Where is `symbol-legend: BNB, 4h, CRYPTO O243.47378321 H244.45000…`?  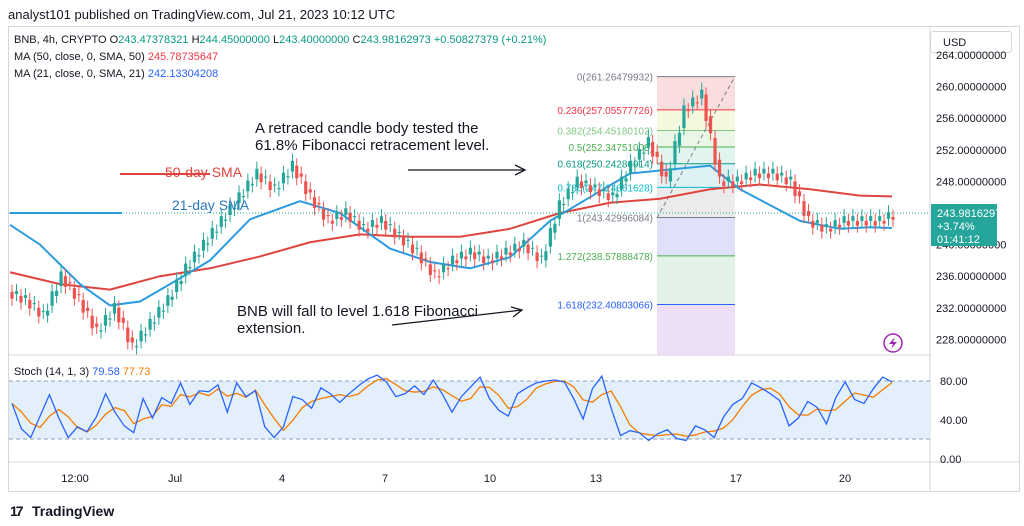
symbol-legend: BNB, 4h, CRYPTO O243.47378321 H244.45000… is located at coordinates (280, 40).